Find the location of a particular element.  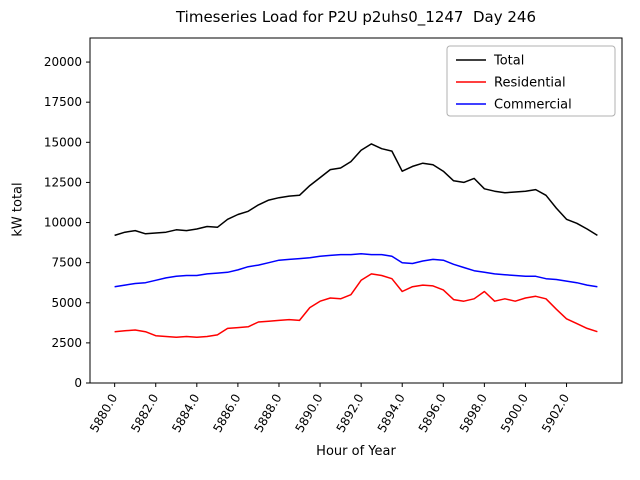

series-line-residential is located at coordinates (356, 306).